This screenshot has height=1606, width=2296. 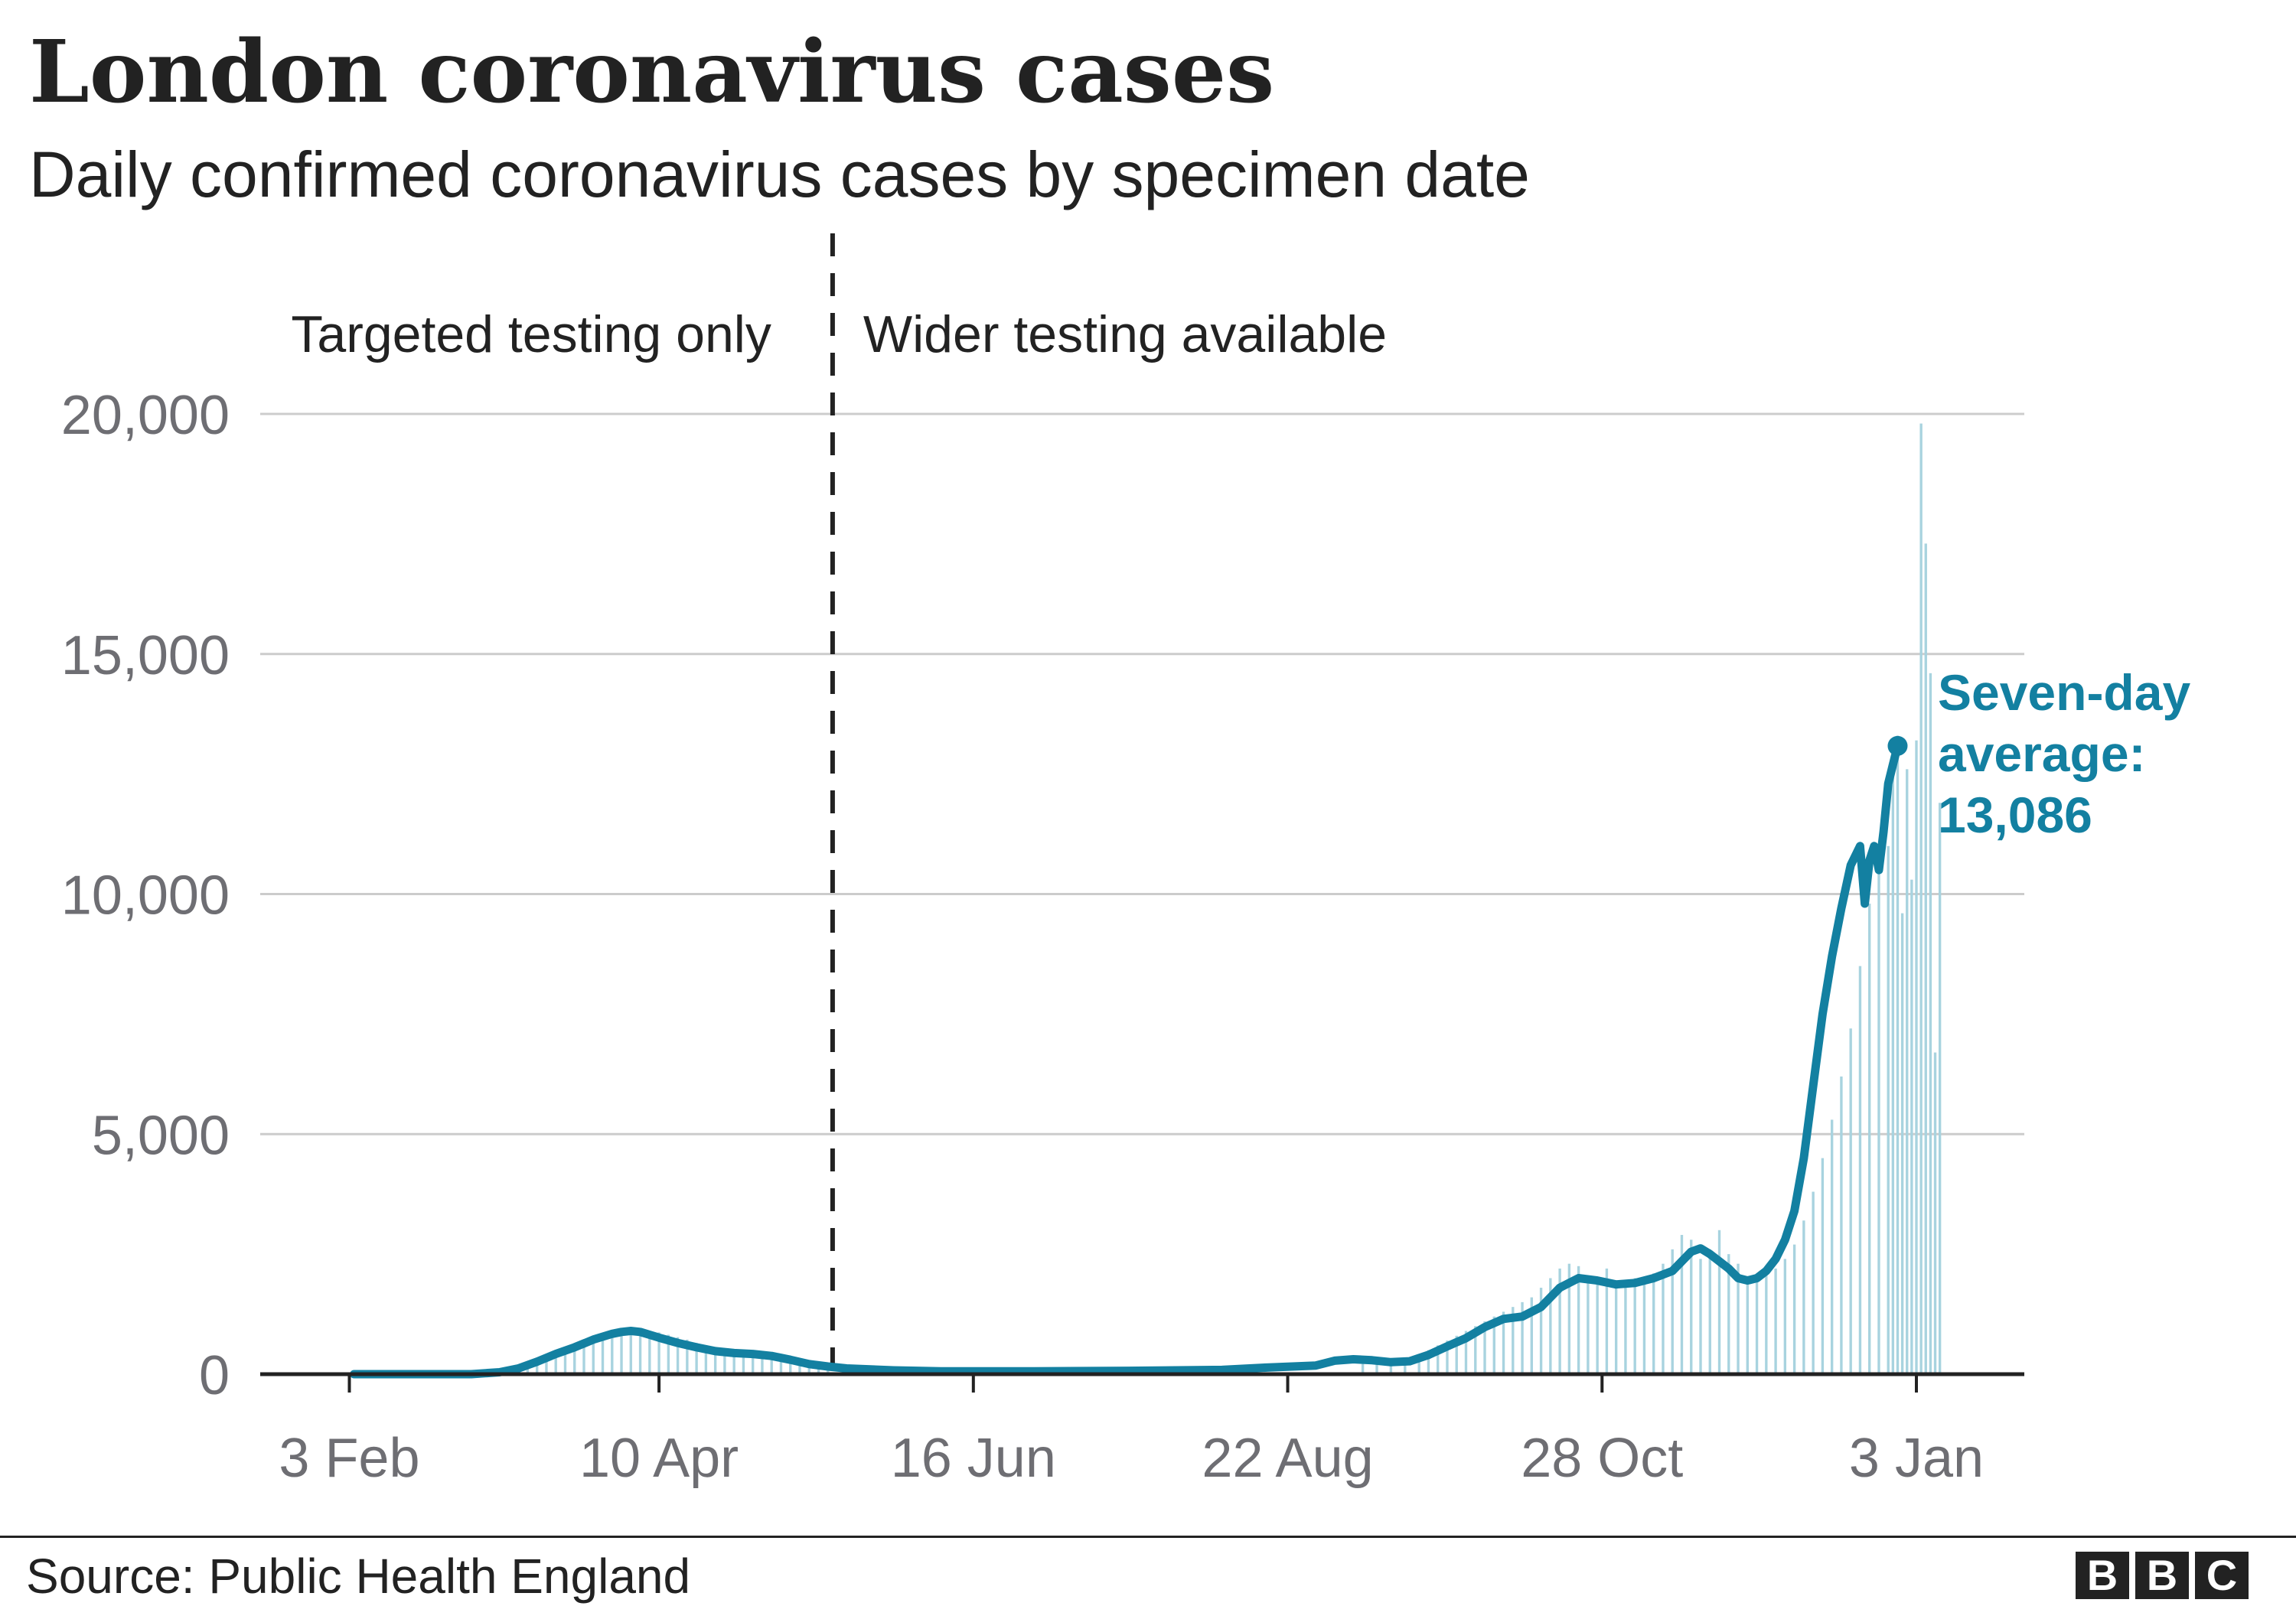 What do you see at coordinates (659, 1458) in the screenshot?
I see `x-tick-label: 10 Apr` at bounding box center [659, 1458].